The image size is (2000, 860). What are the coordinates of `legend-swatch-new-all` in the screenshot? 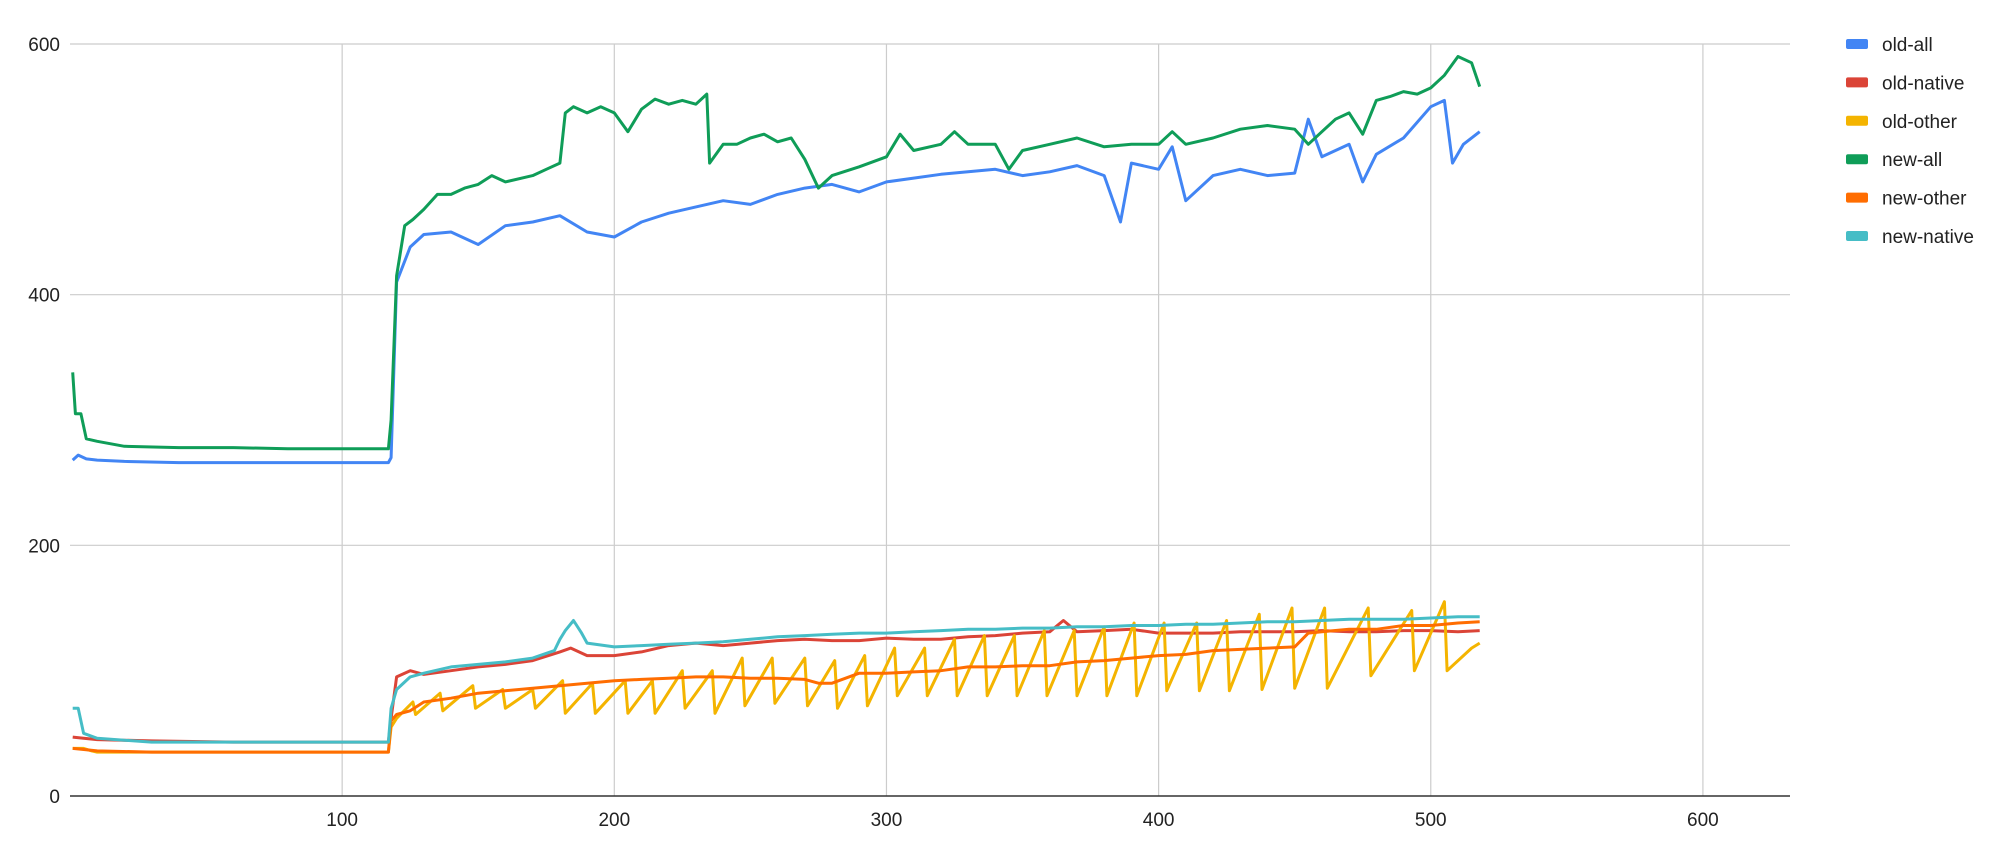 It's located at (1857, 159).